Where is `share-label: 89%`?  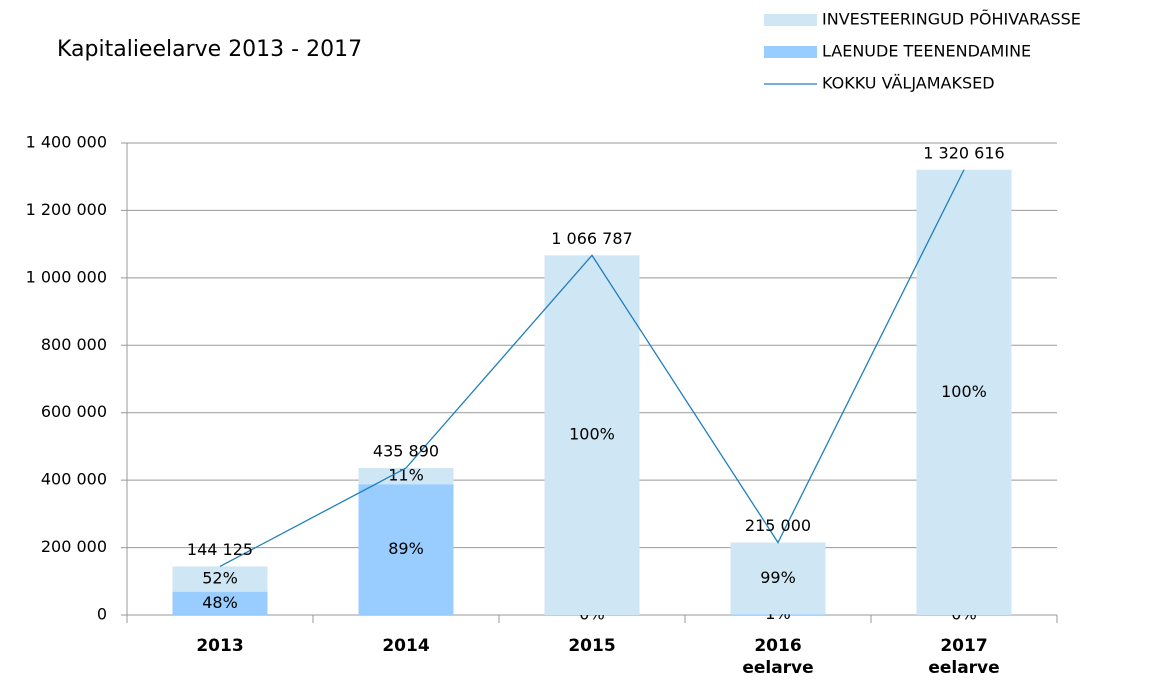
share-label: 89% is located at coordinates (406, 548).